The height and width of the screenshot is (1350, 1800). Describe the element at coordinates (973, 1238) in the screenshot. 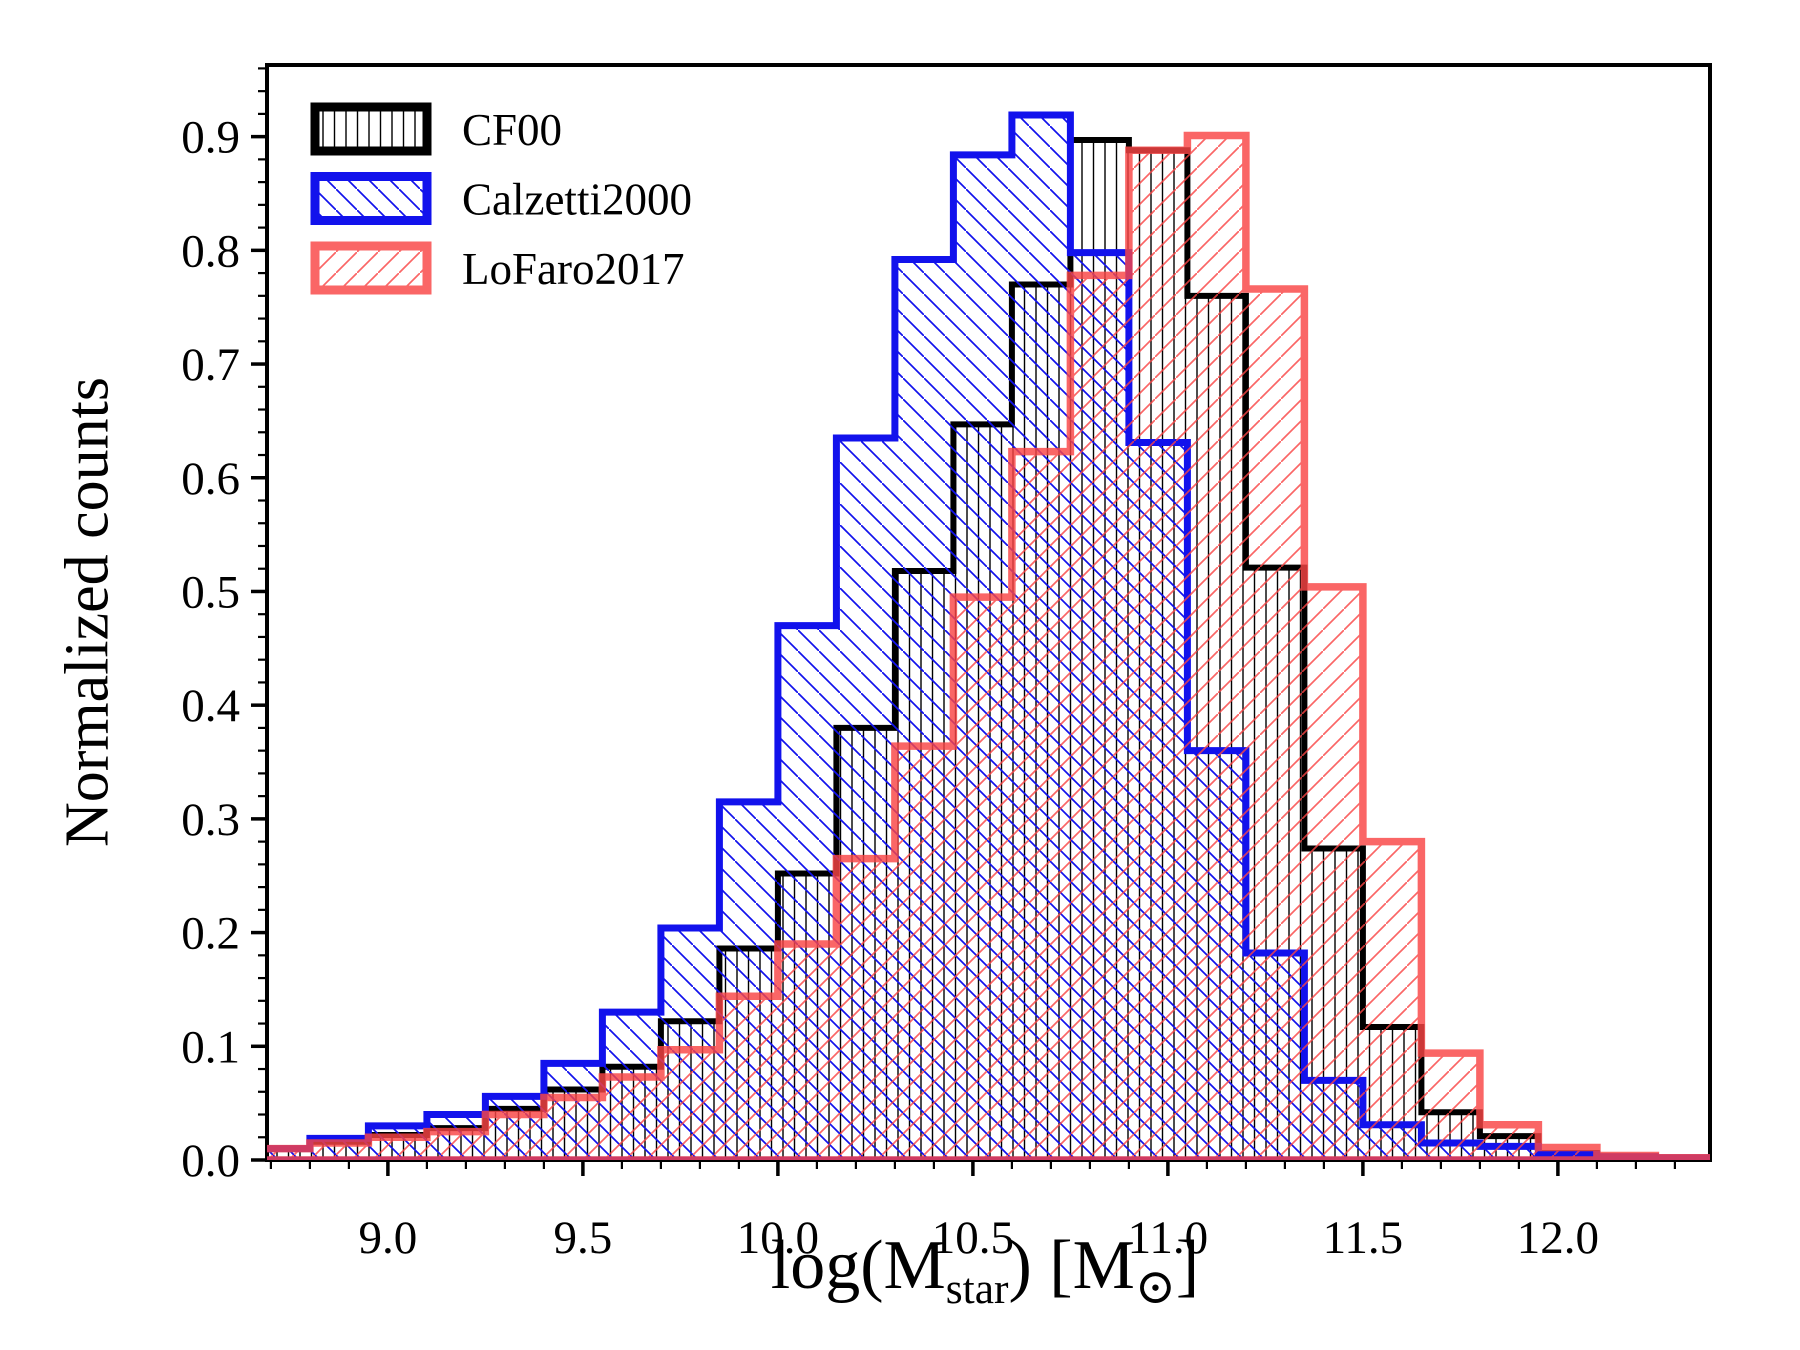

I see `x-tick-label-10.5: 10.5` at that location.